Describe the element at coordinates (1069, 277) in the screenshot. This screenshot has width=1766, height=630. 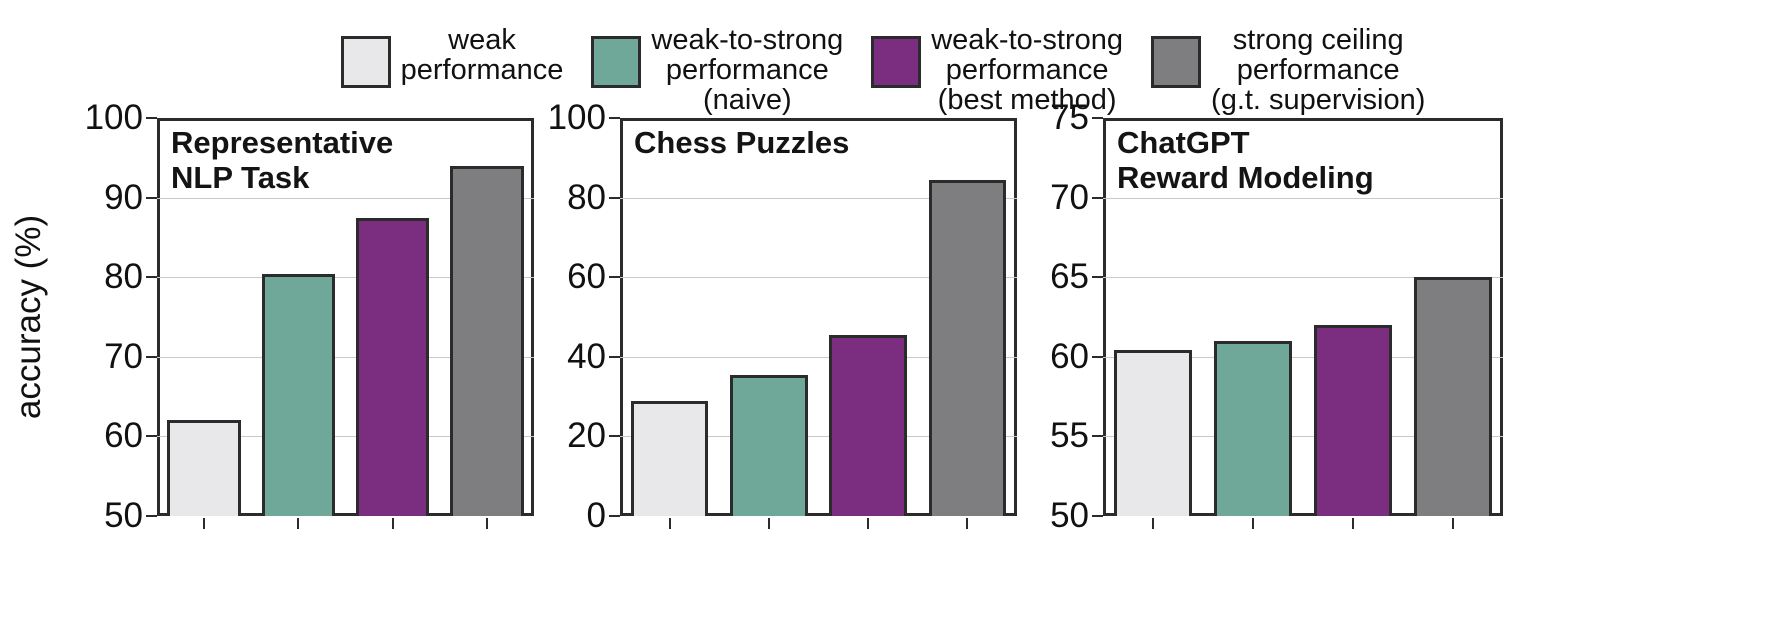
I see `y-tick-label-65: 65` at that location.